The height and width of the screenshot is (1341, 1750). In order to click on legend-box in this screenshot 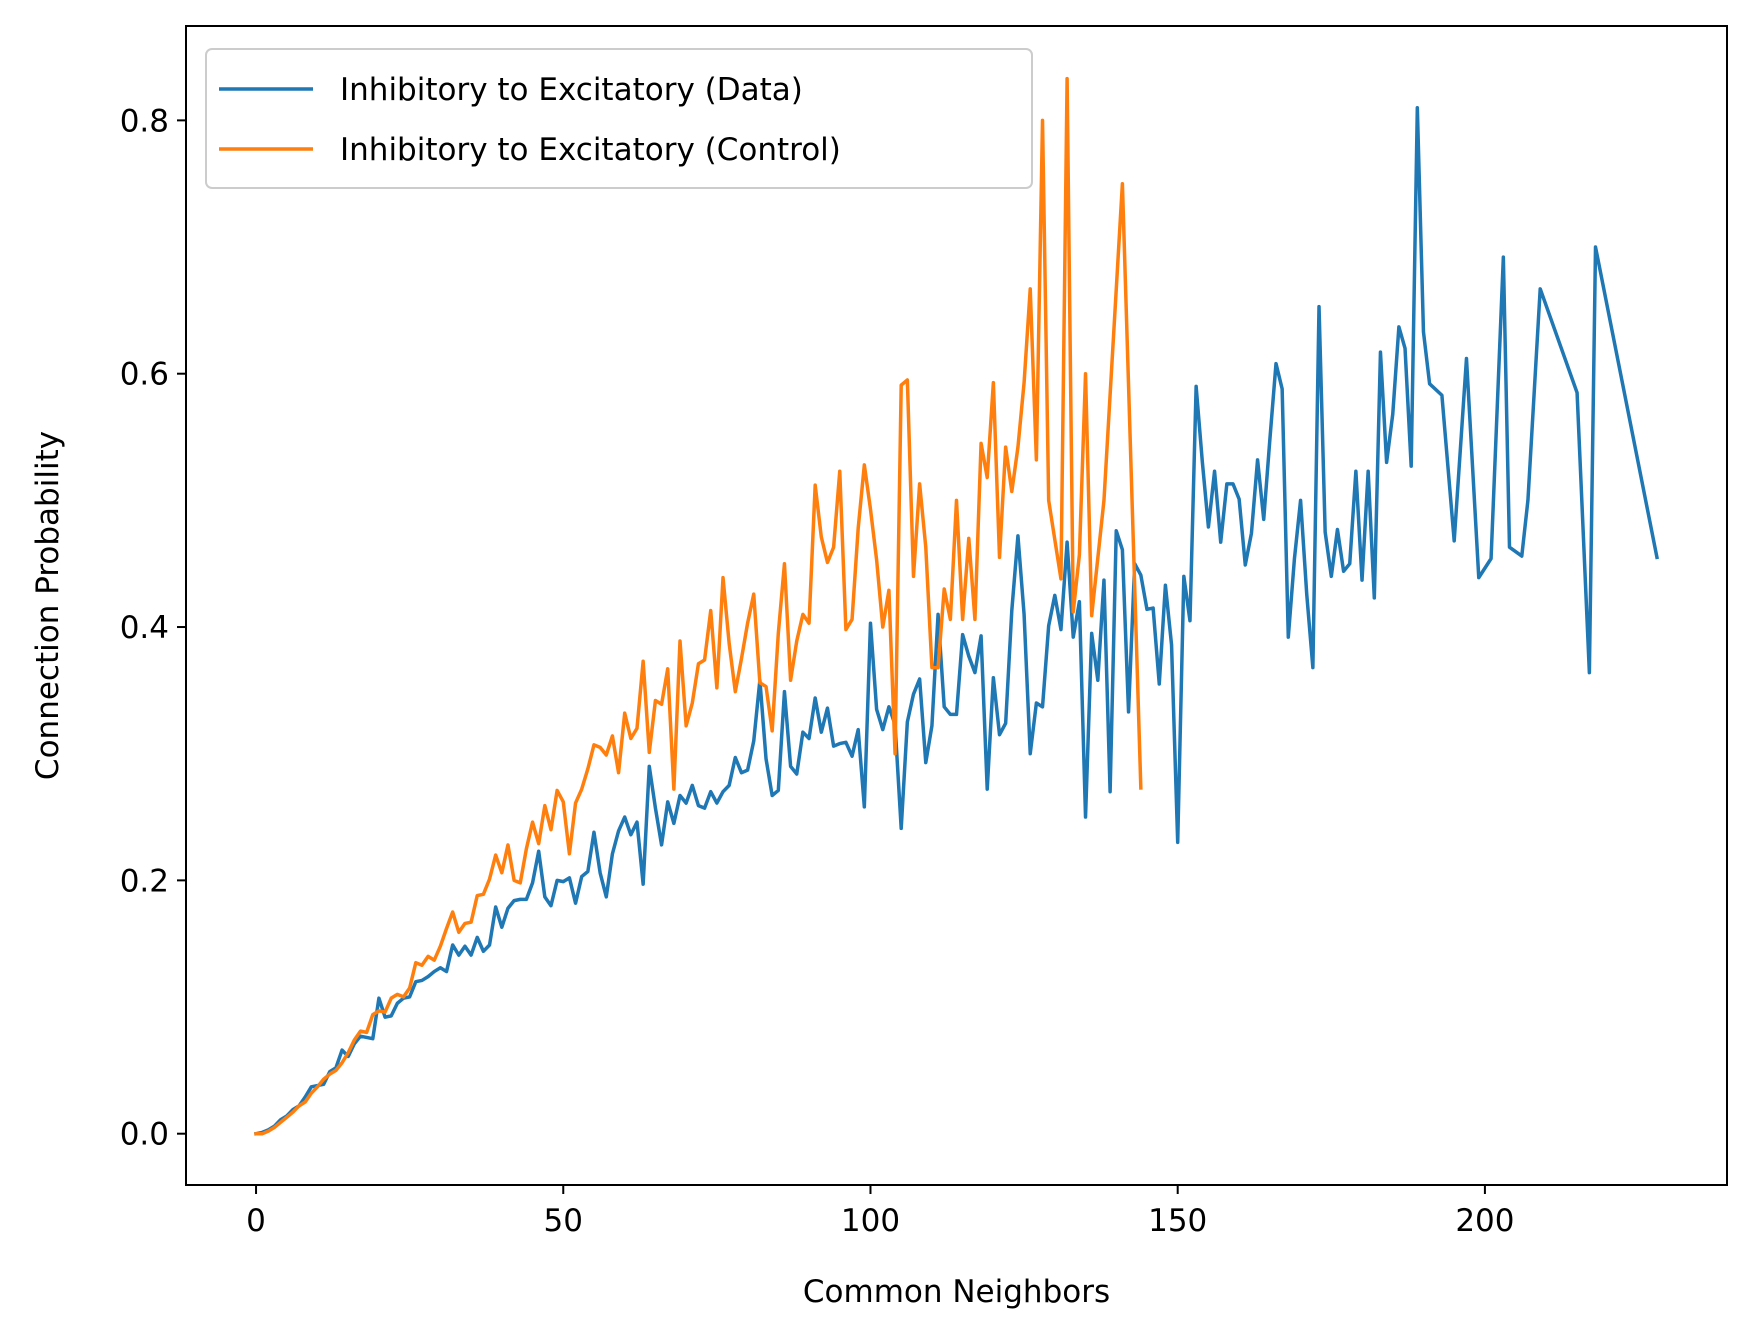, I will do `click(619, 118)`.